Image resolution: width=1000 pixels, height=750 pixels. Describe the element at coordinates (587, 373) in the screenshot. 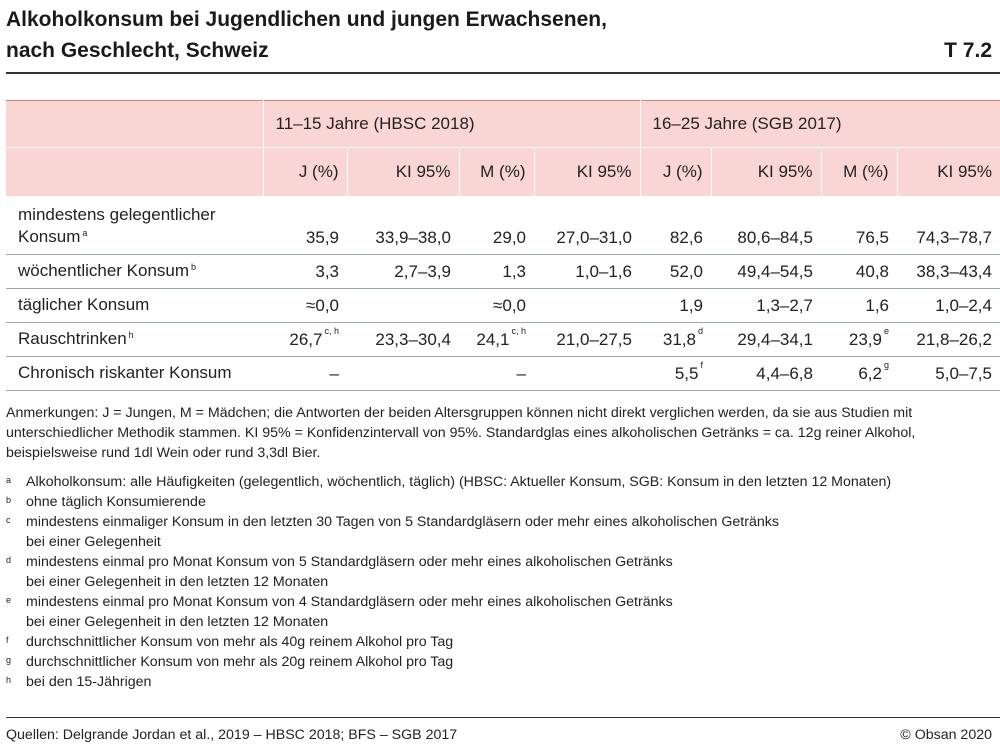

I see `table-cell` at that location.